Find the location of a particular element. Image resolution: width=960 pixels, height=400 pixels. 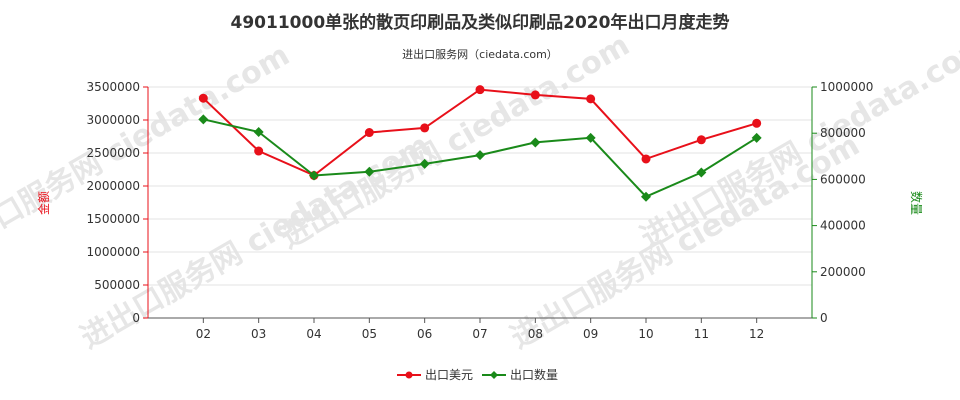

legend-label-amount: 出口美元 is located at coordinates (449, 375).